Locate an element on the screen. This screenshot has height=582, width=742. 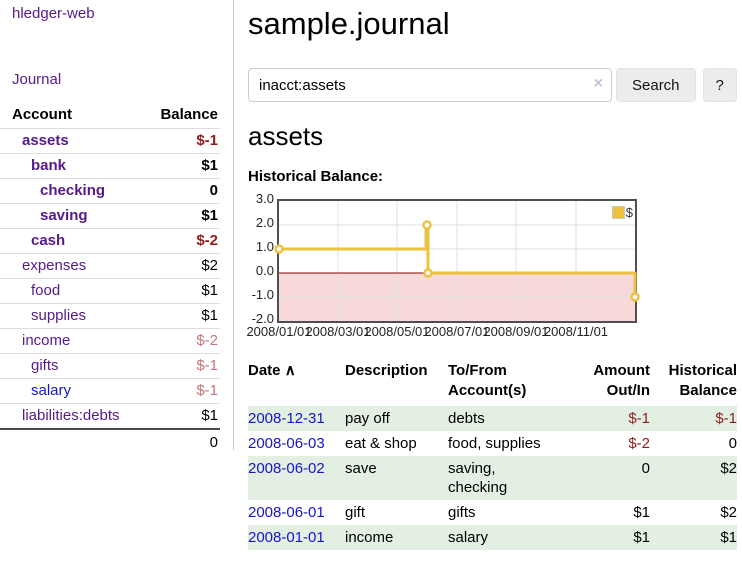
accounts-header-row: Account Balance is located at coordinates (110, 116).